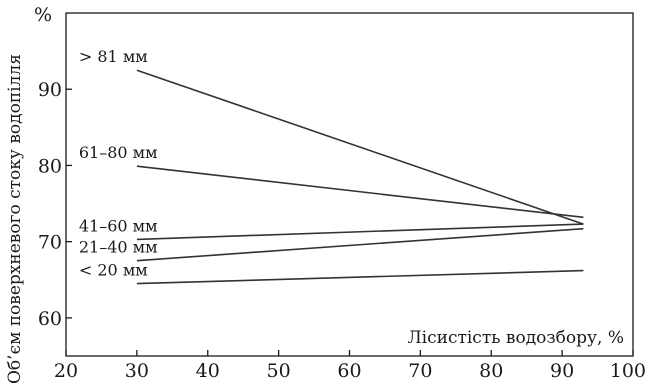 This screenshot has width=647, height=387. Describe the element at coordinates (118, 225) in the screenshot. I see `series-label: 41–60 мм` at that location.